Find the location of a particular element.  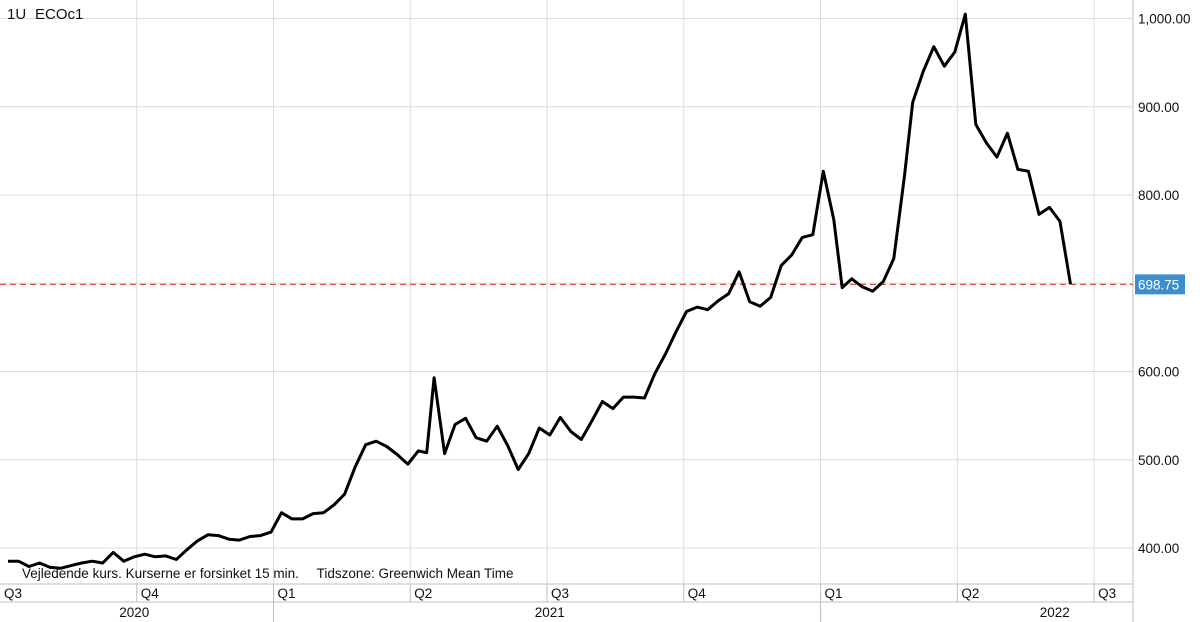

x-axis-year-labels: 2020 2021 2022 is located at coordinates (594, 612).